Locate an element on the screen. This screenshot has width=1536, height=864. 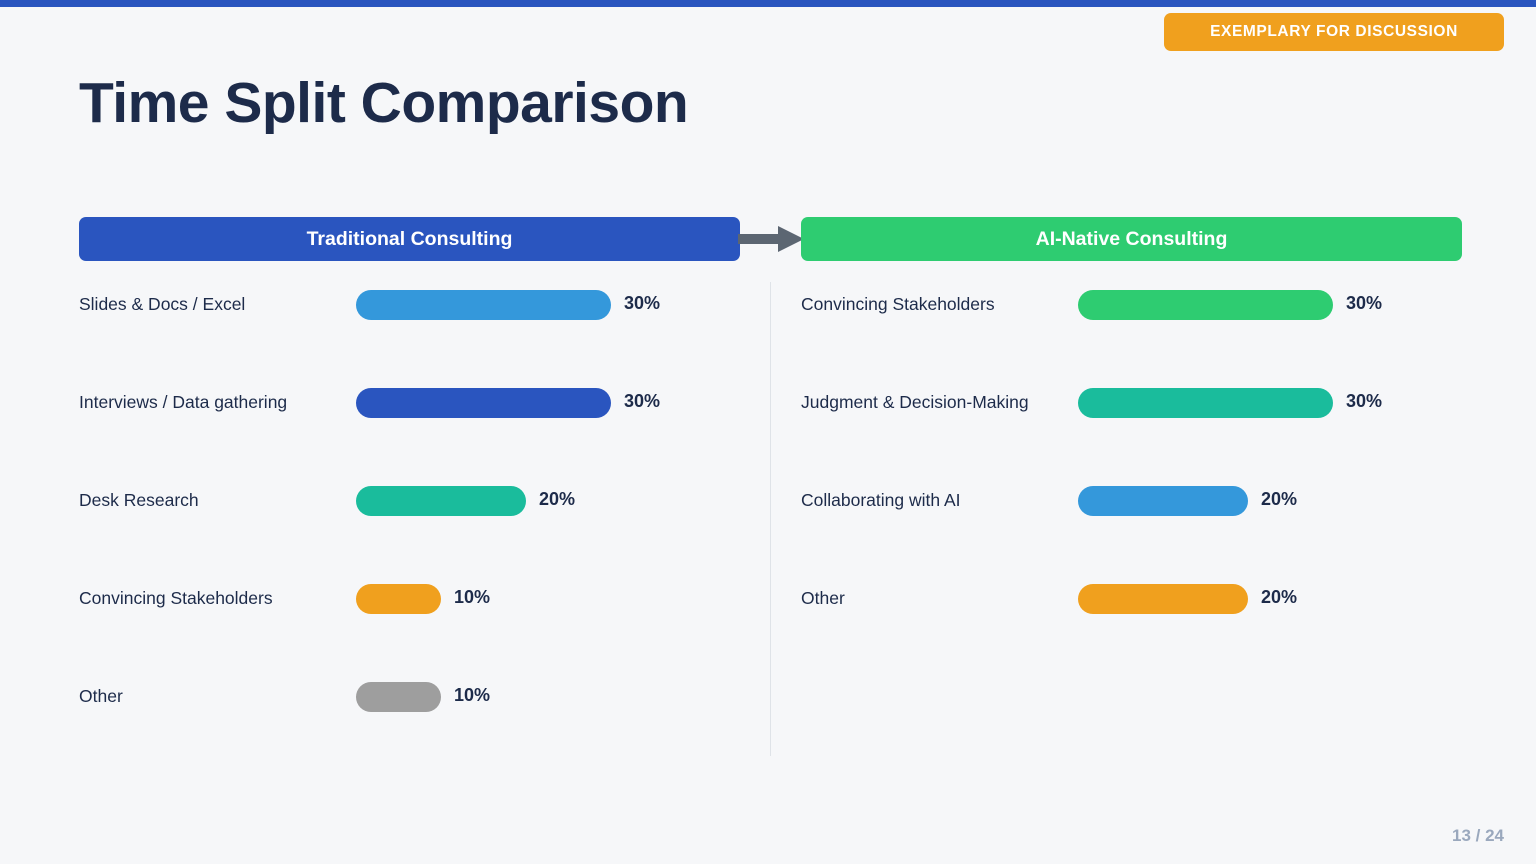
bar-row-label: Collaborating with AI is located at coordinates (881, 500).